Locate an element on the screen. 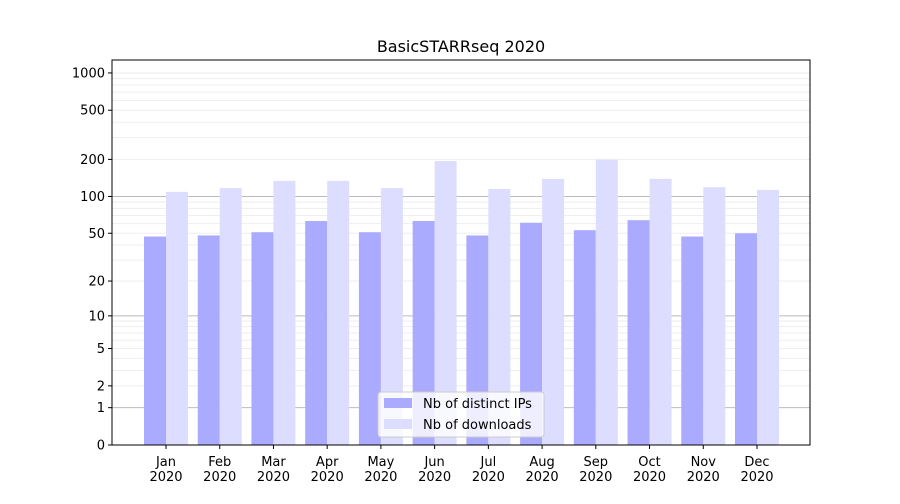 Image resolution: width=900 pixels, height=504 pixels. x-tick-label: Mar 2020 is located at coordinates (273, 470).